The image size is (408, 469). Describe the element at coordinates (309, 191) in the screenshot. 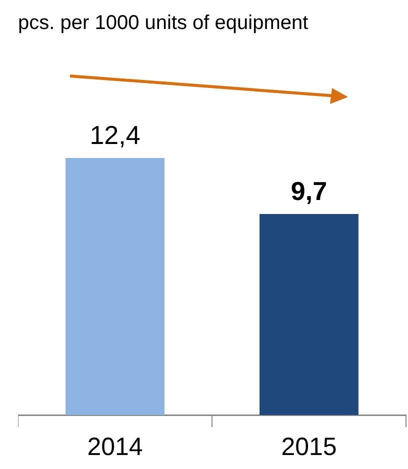

I see `data-label: 9,7` at that location.